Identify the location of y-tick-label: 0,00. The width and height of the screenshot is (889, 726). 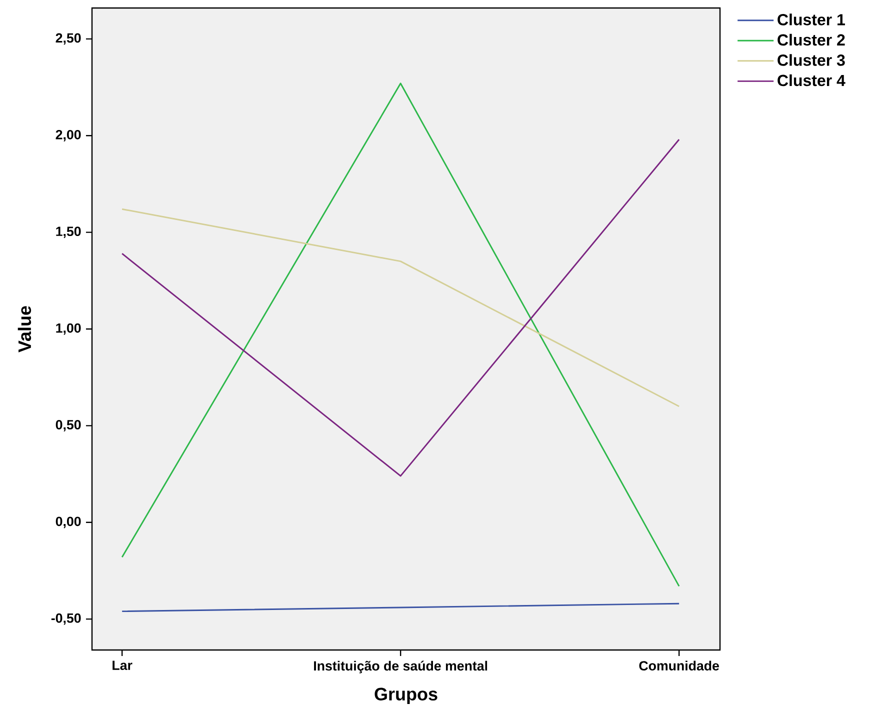
(68, 522).